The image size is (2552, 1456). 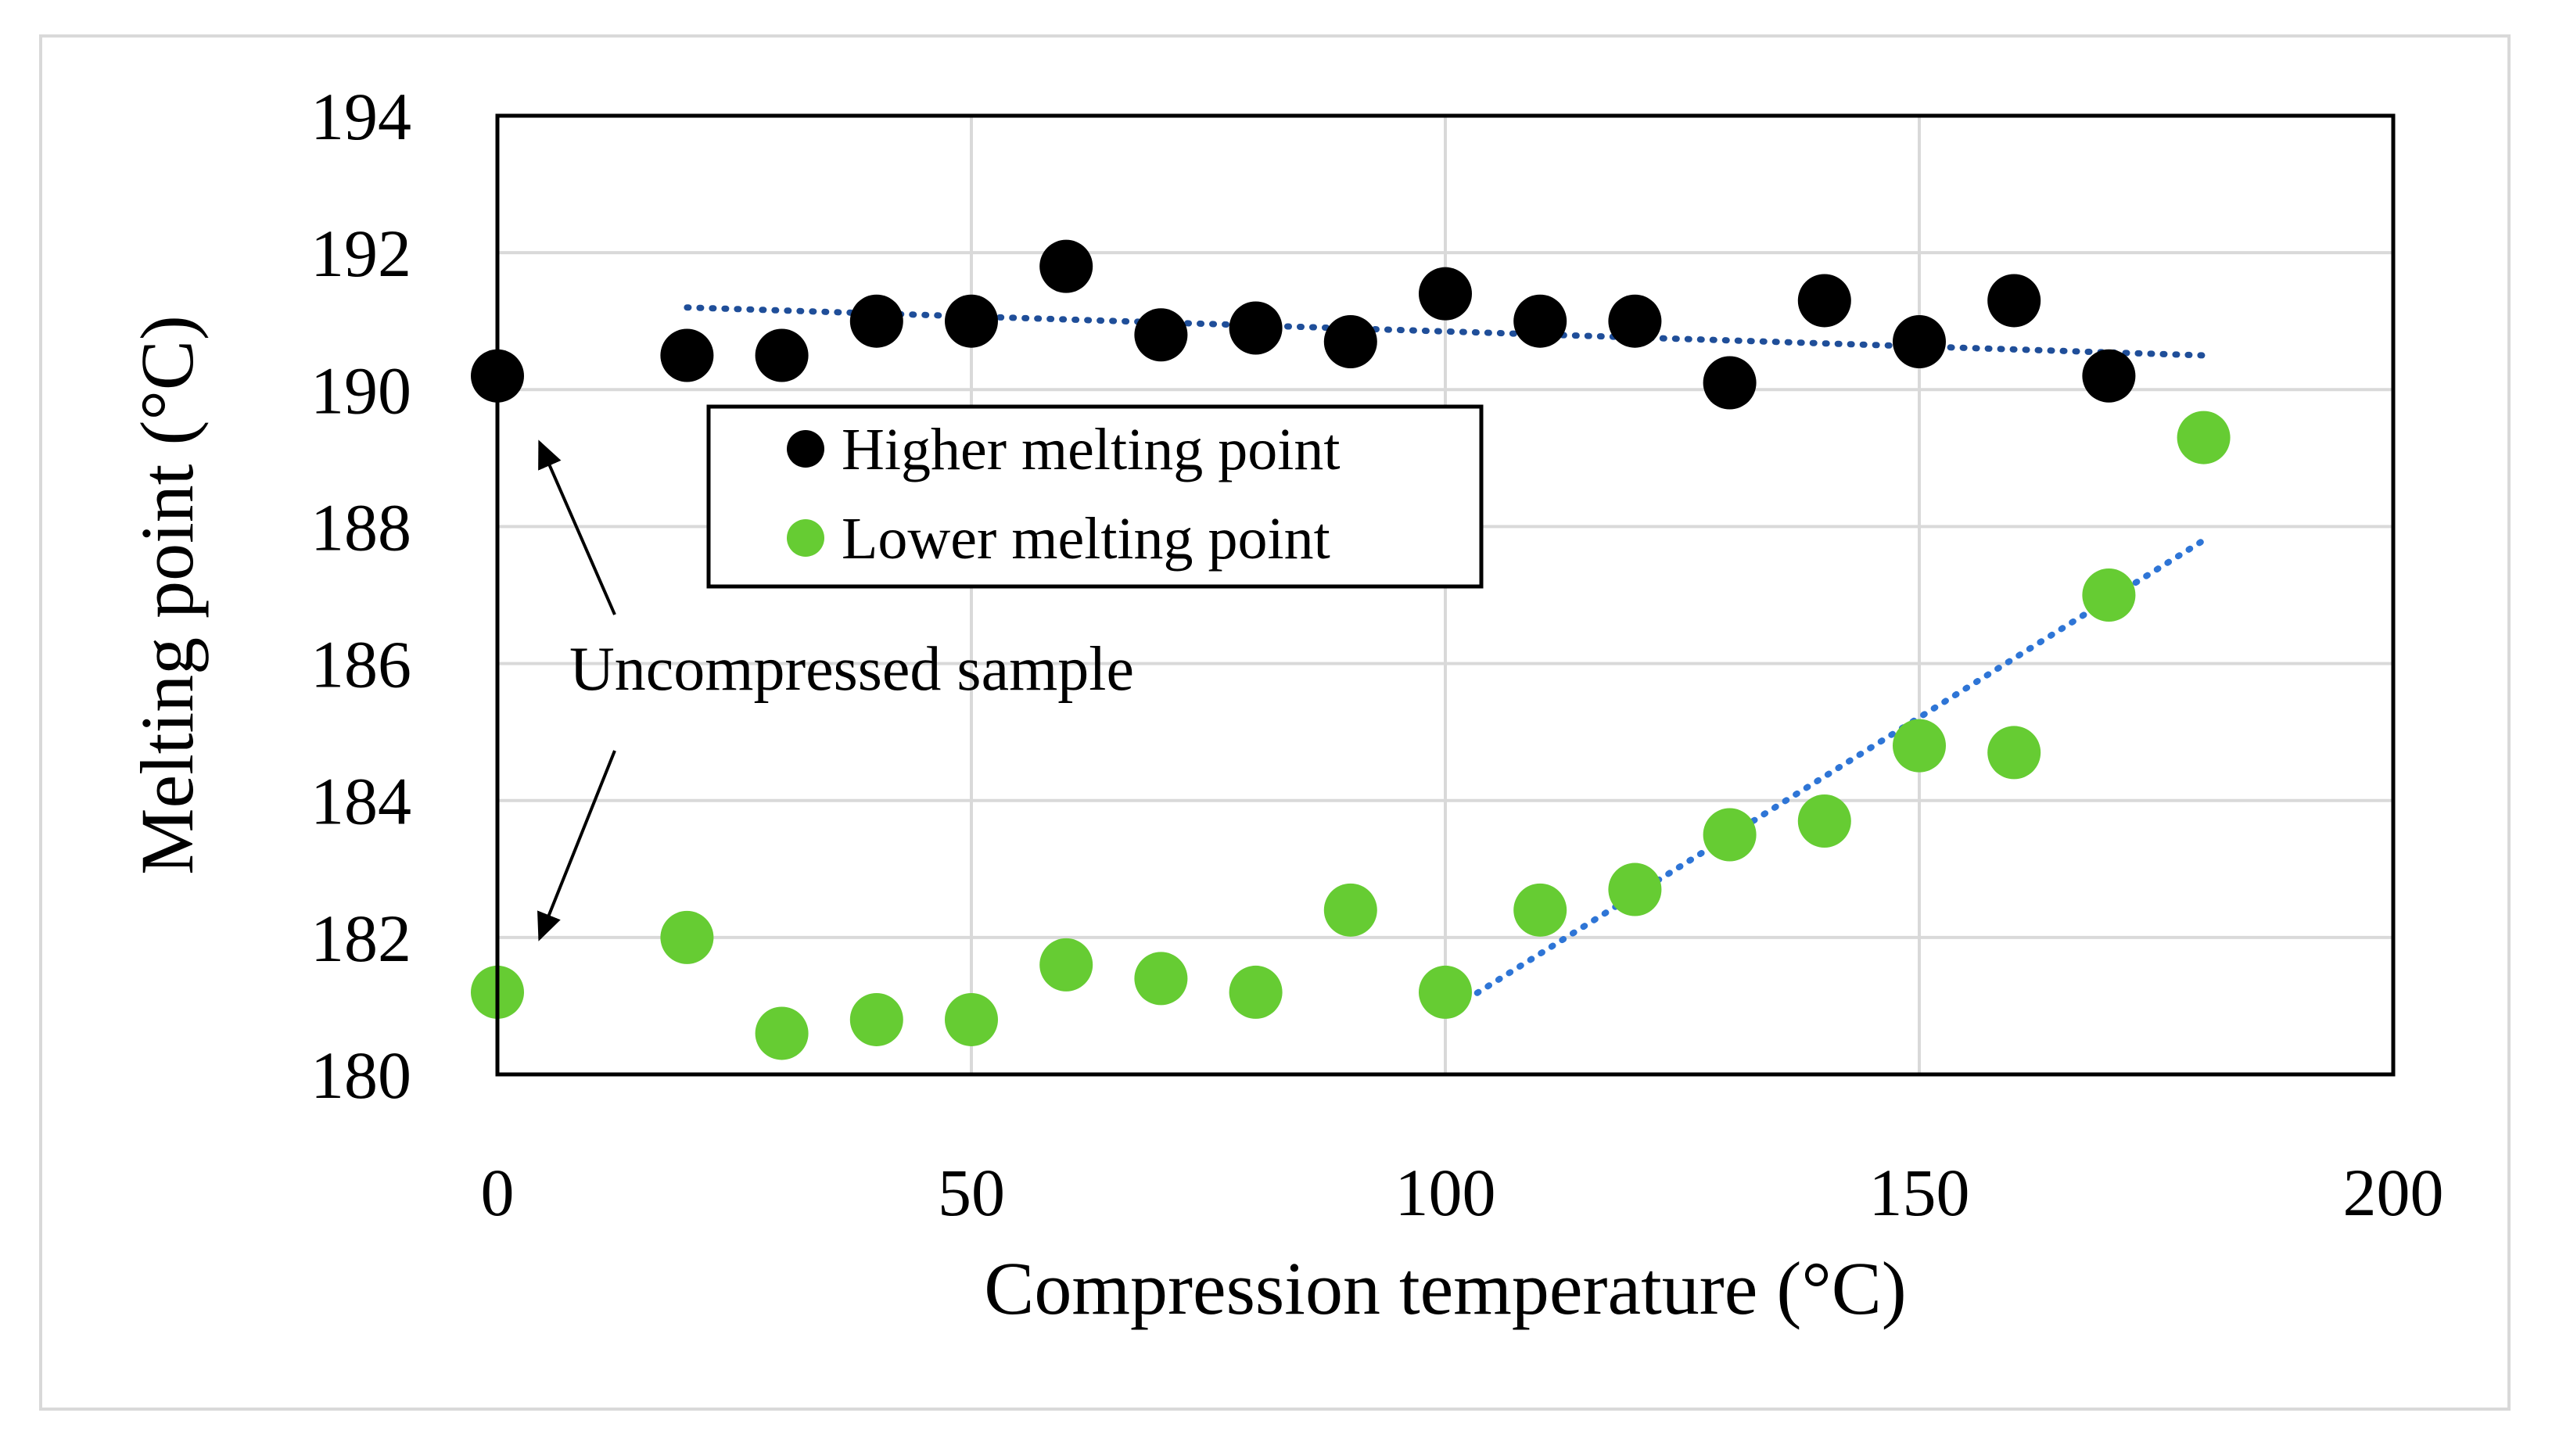 What do you see at coordinates (360, 527) in the screenshot?
I see `y-tick-label: 188` at bounding box center [360, 527].